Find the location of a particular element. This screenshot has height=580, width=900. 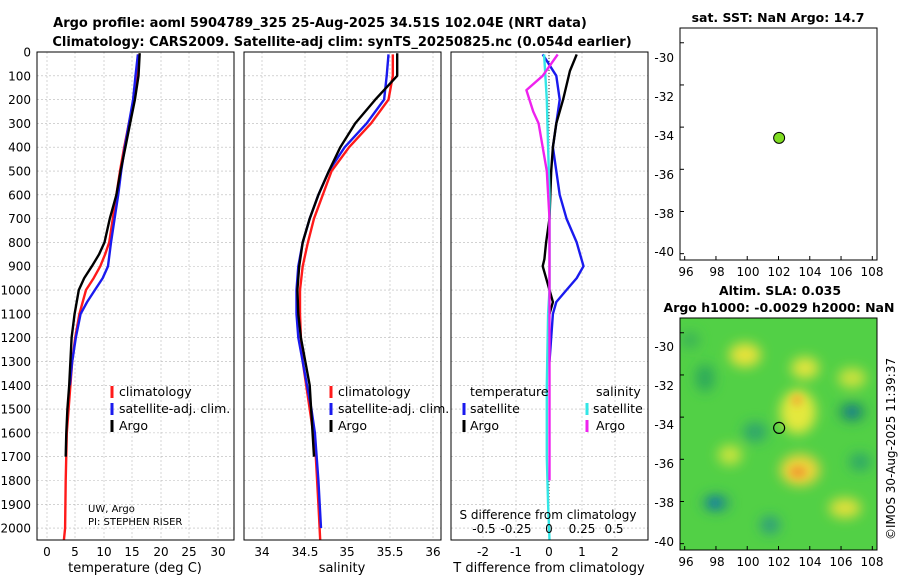

salinity-legend: climatology satellite-adj. clim. Argo is located at coordinates (389, 408).